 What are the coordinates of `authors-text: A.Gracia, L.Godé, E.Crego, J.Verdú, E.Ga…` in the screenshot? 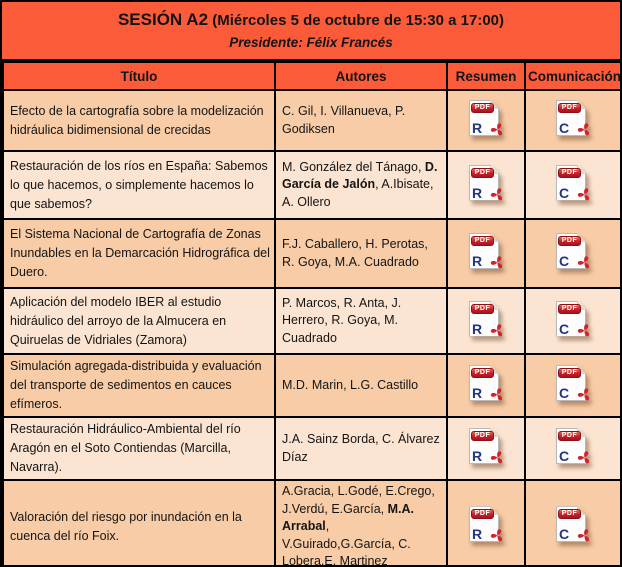 It's located at (358, 500).